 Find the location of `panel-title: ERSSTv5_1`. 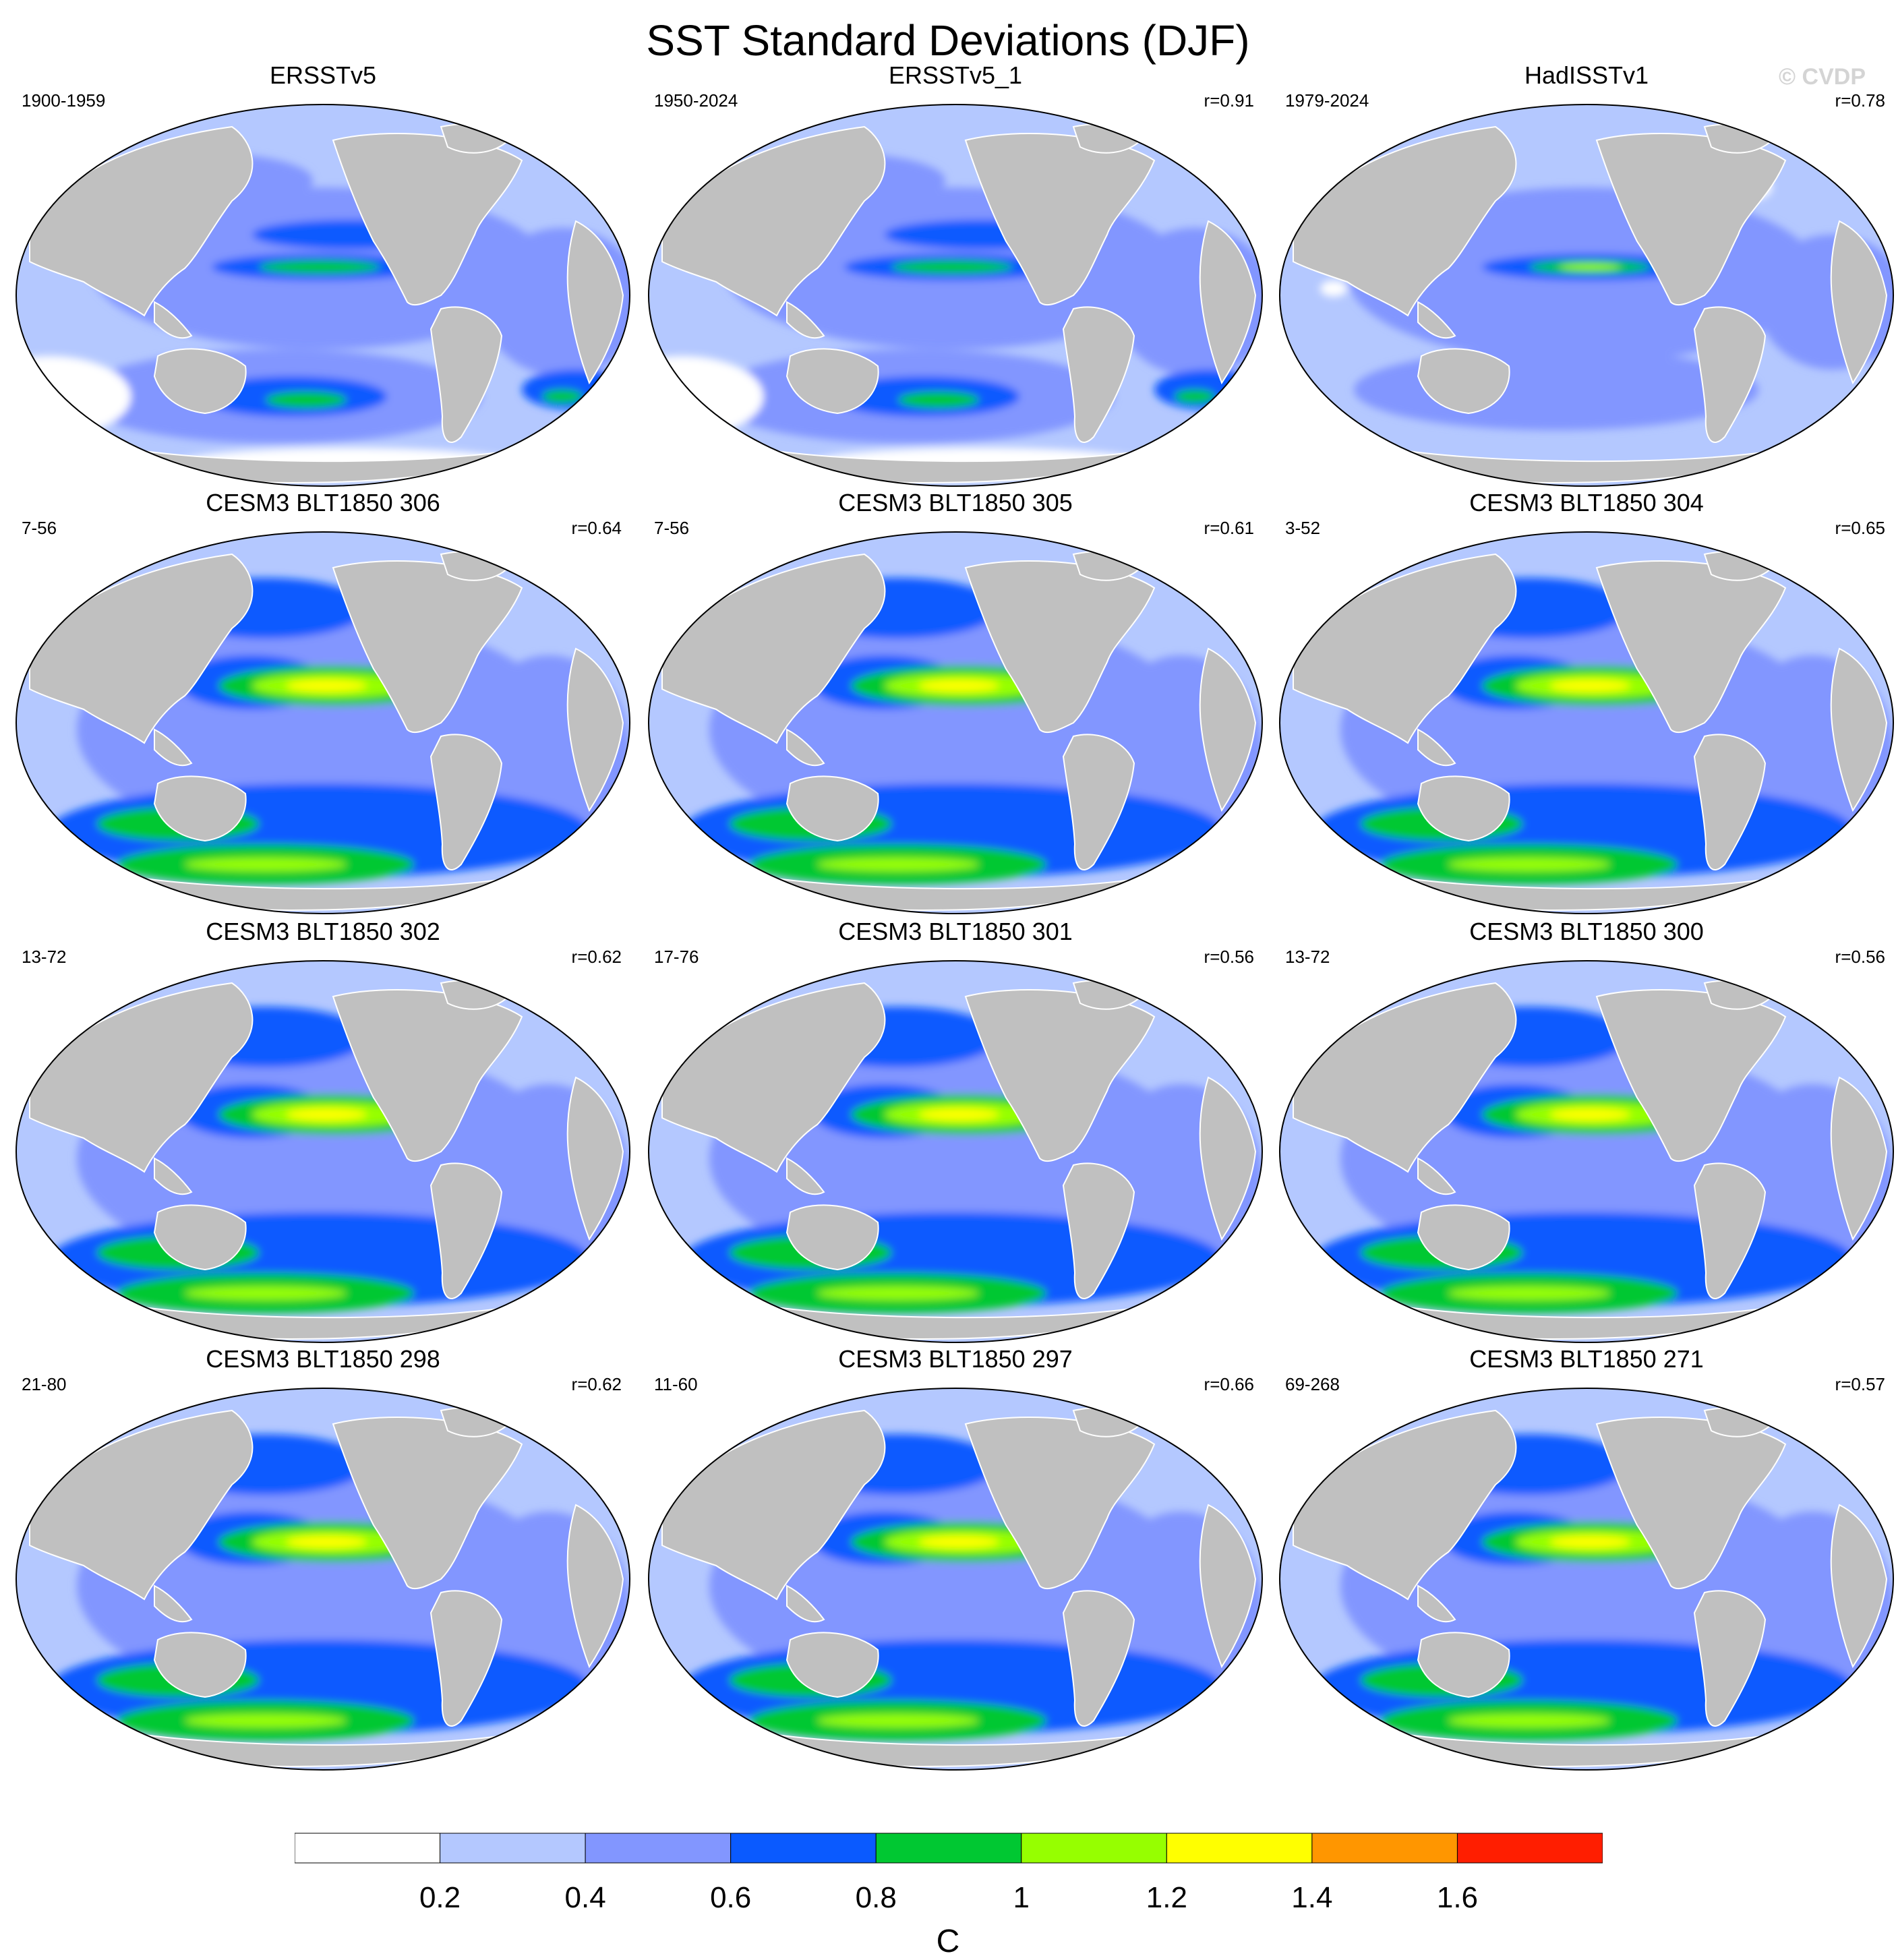

panel-title: ERSSTv5_1 is located at coordinates (955, 75).